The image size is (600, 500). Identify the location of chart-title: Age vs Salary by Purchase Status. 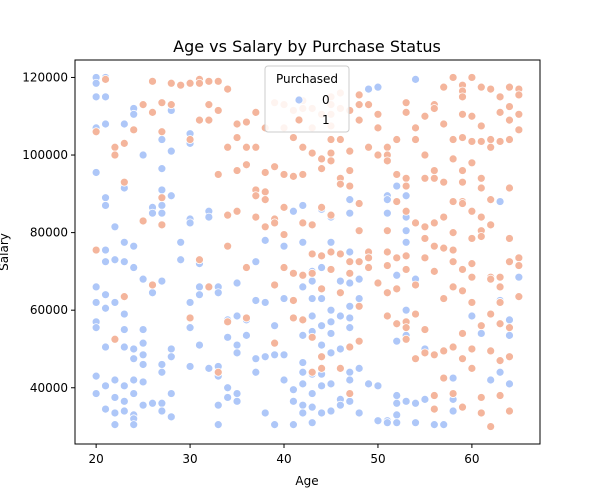
(307, 46).